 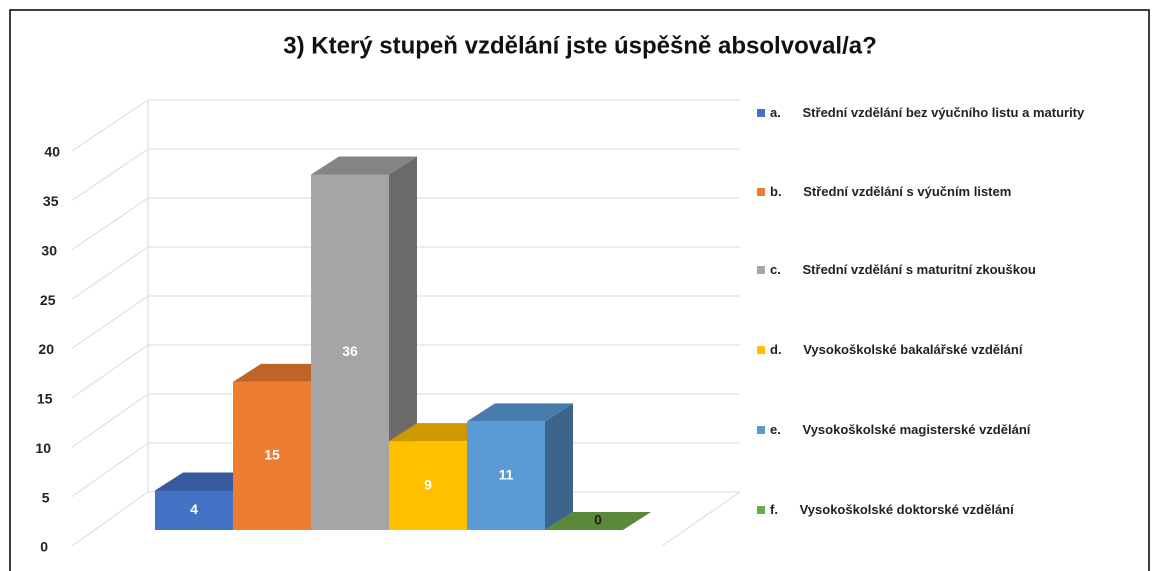 I want to click on y-tick-label: 40, so click(x=52, y=152).